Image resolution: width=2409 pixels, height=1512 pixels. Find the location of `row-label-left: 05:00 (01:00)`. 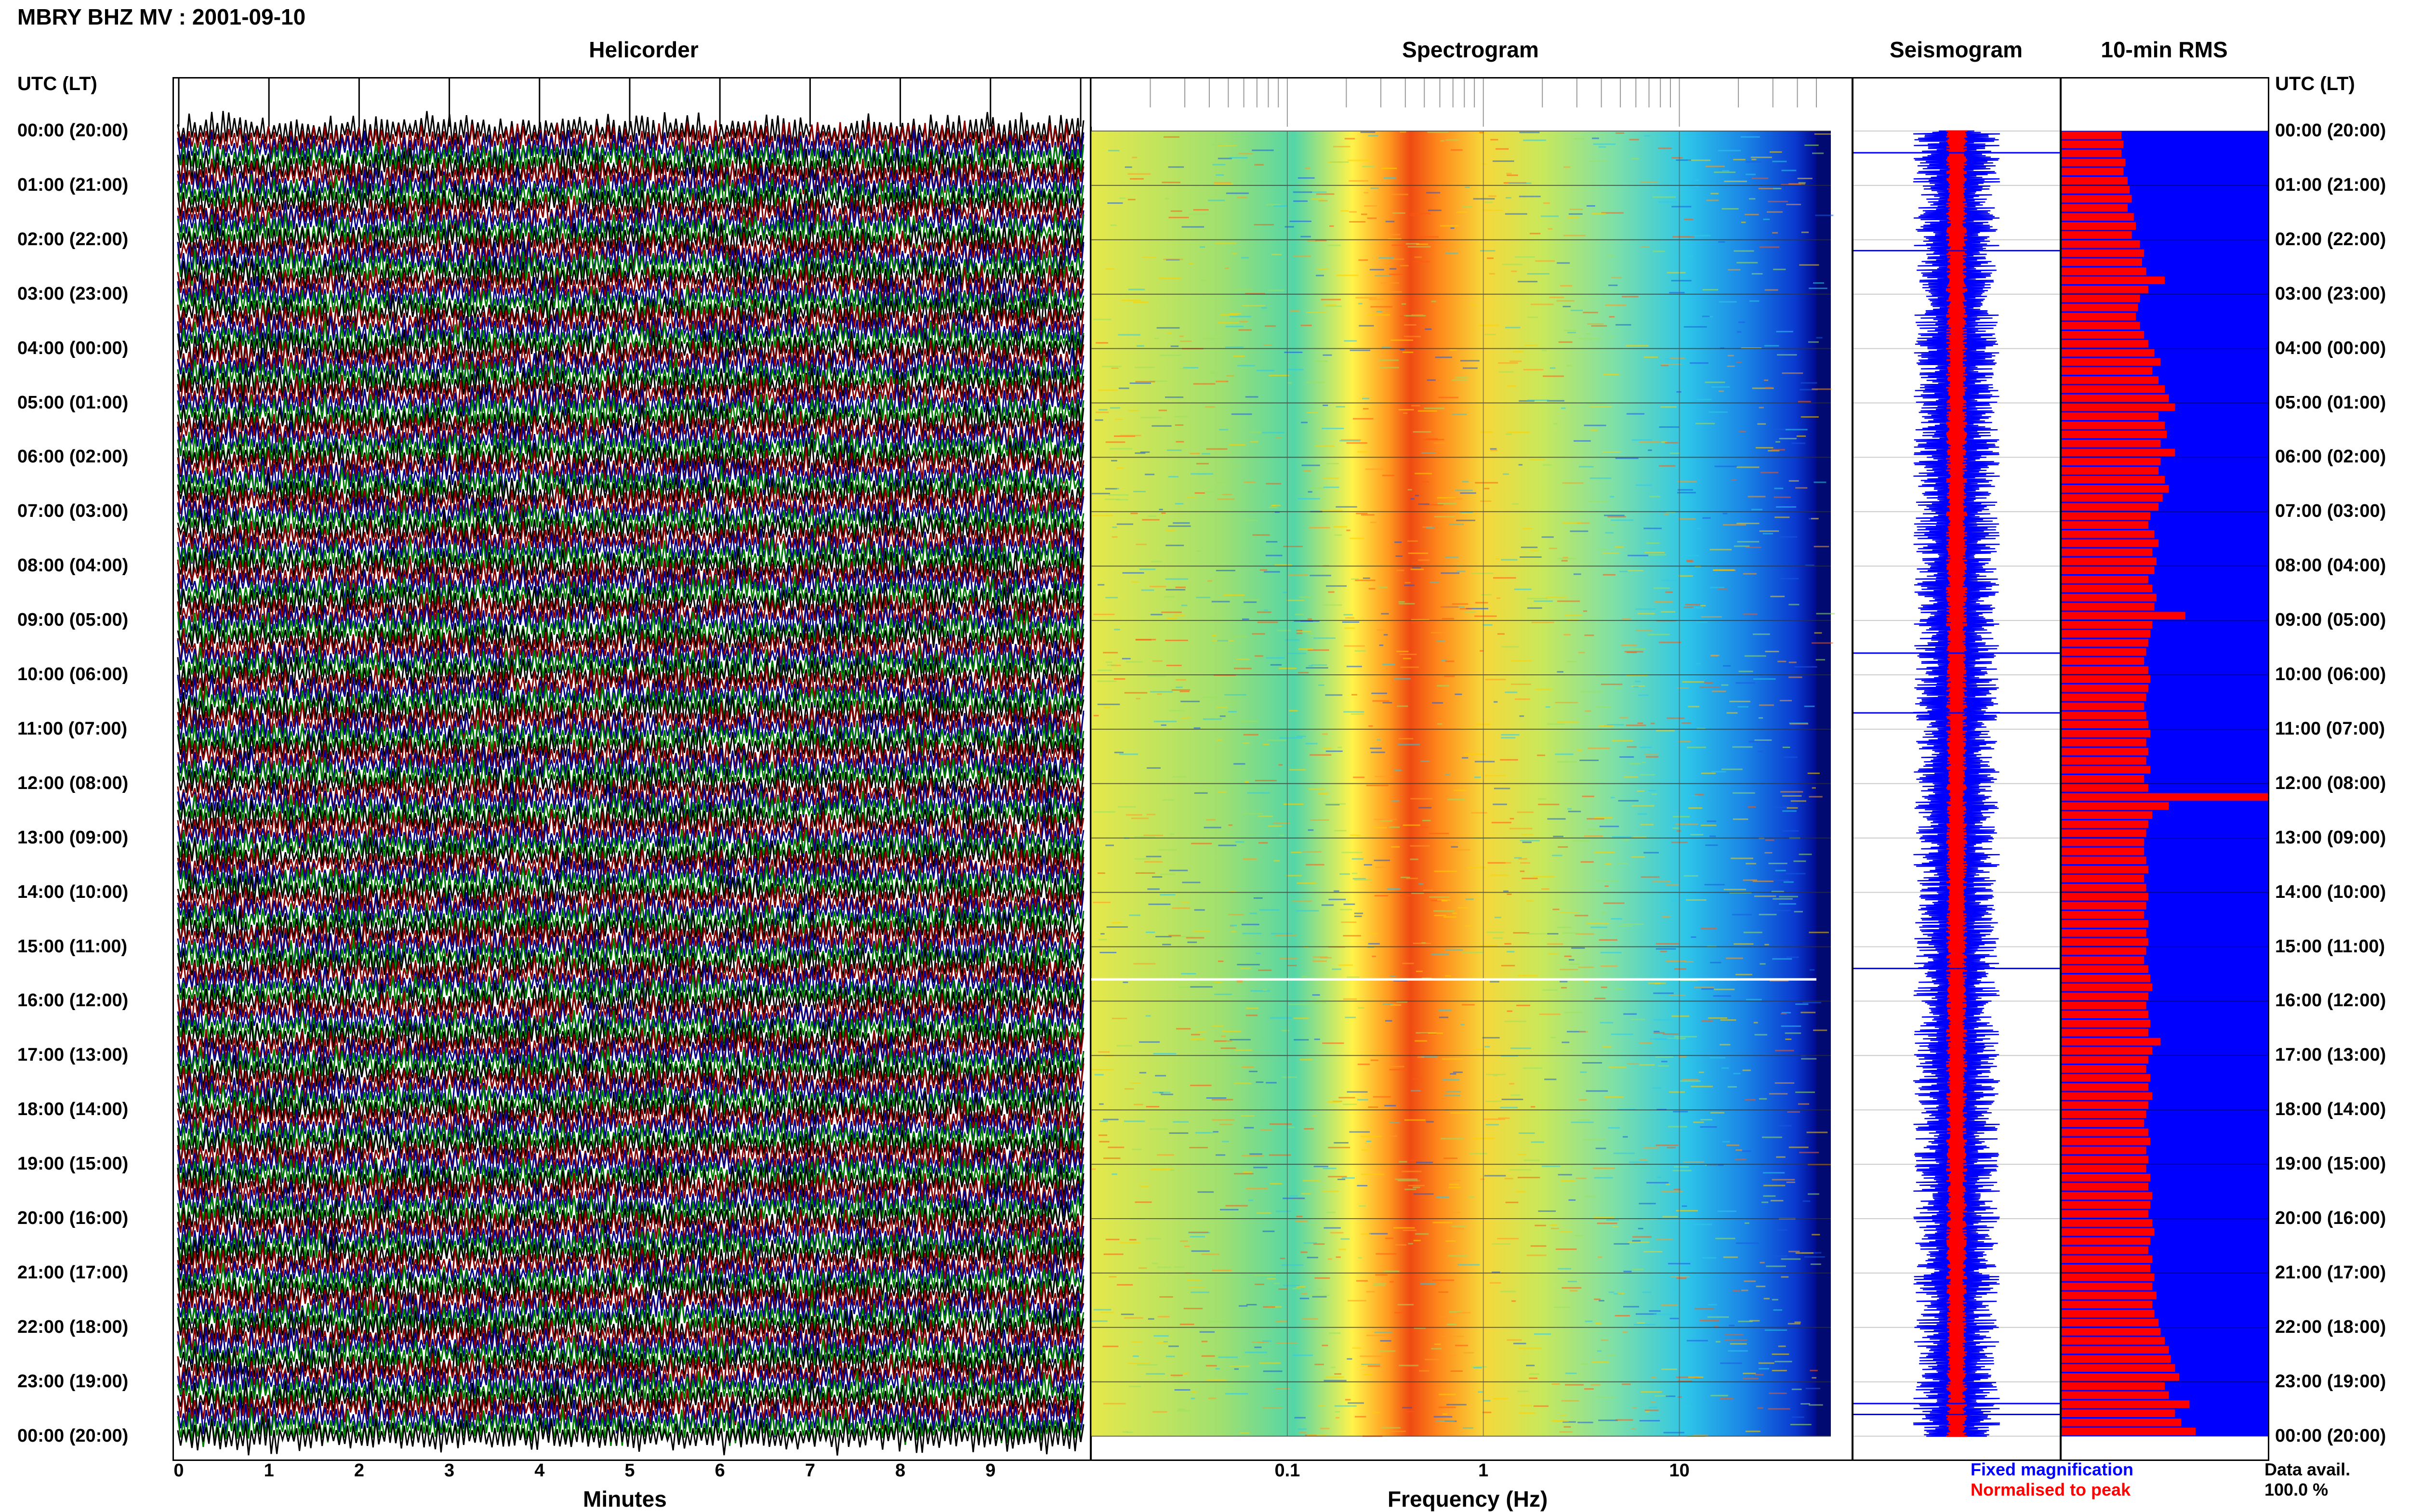

row-label-left: 05:00 (01:00) is located at coordinates (73, 402).